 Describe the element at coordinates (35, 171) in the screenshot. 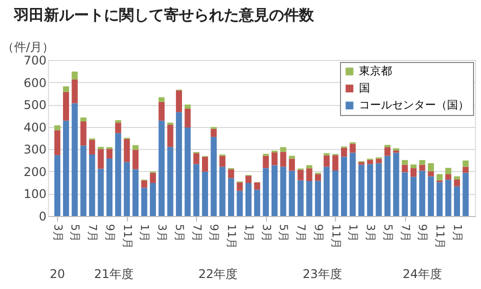

I see `y-tick-label: 200` at that location.